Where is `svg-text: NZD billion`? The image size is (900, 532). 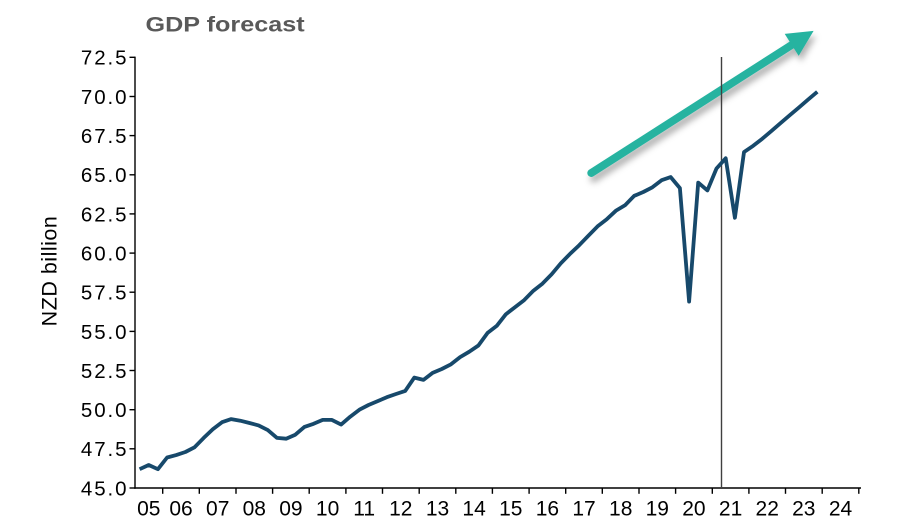 svg-text: NZD billion is located at coordinates (50, 271).